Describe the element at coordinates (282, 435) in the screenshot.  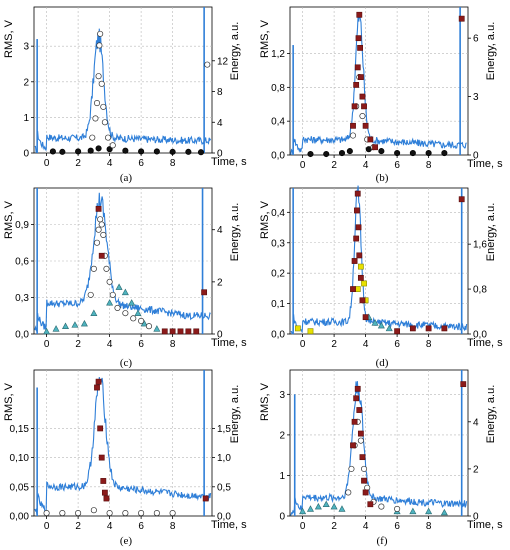
I see `y-left-tick-label: 2` at that location.